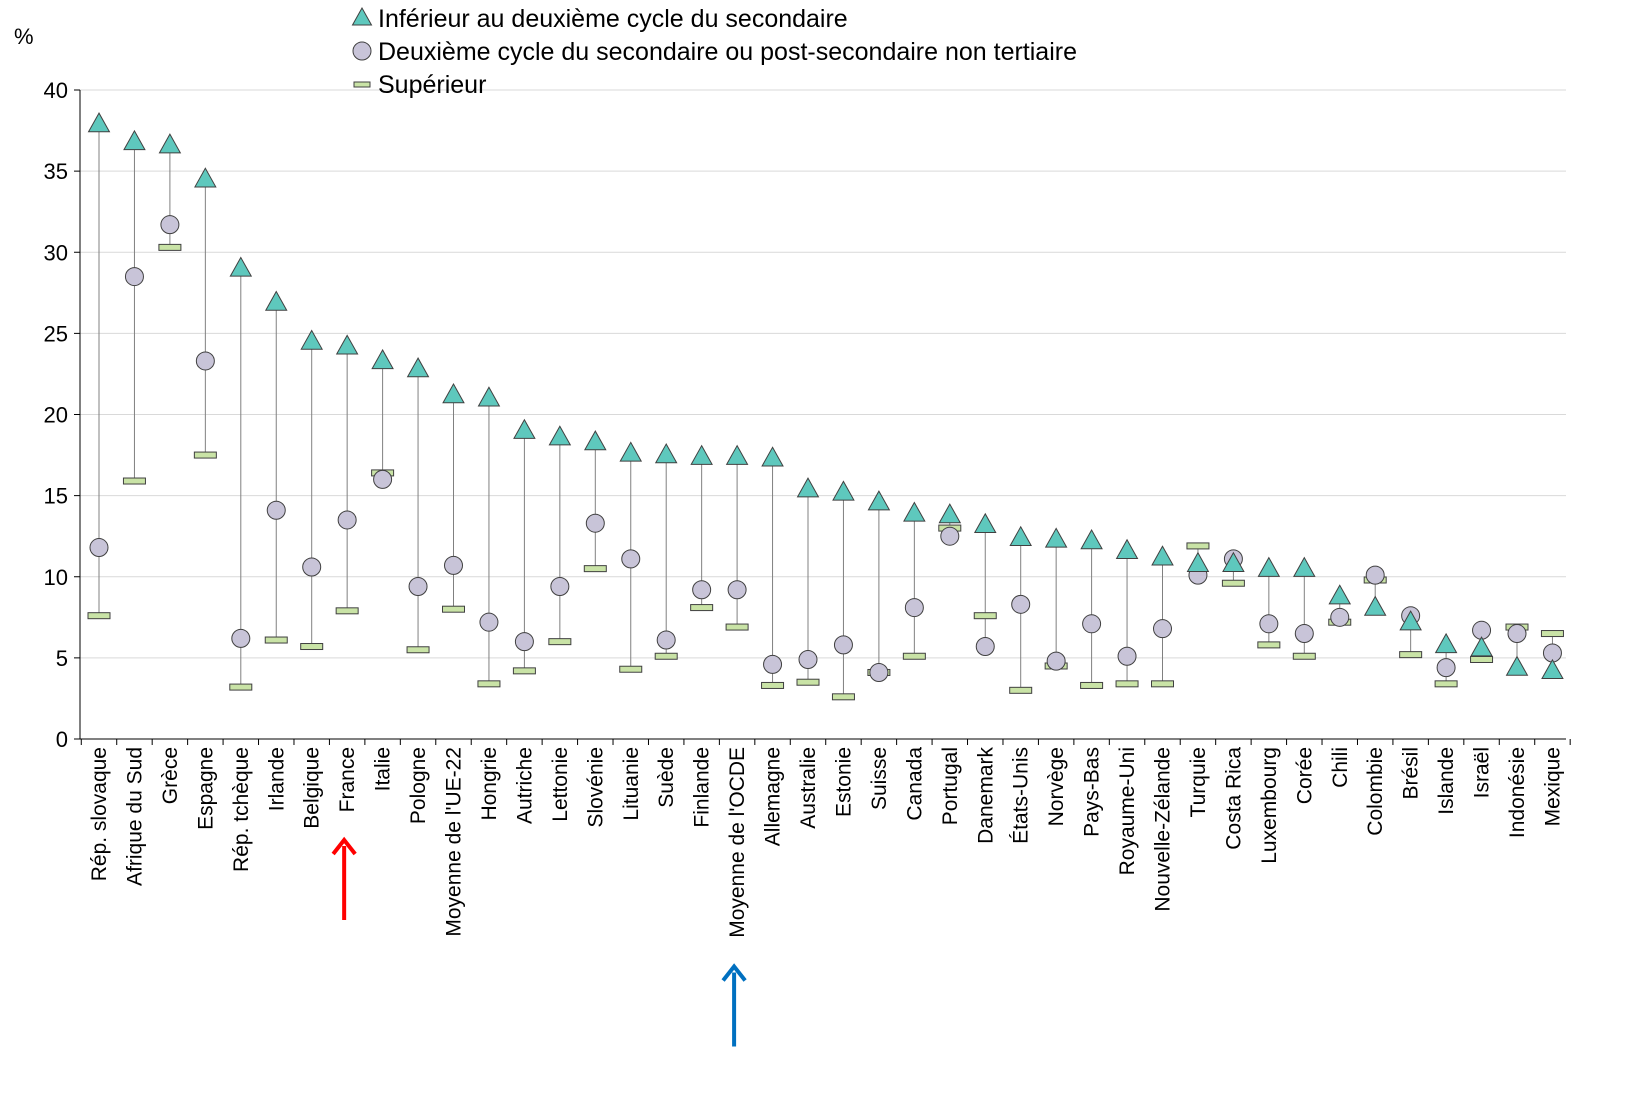 Image resolution: width=1644 pixels, height=1095 pixels. Describe the element at coordinates (362, 51) in the screenshot. I see `legend-marker-circle` at that location.